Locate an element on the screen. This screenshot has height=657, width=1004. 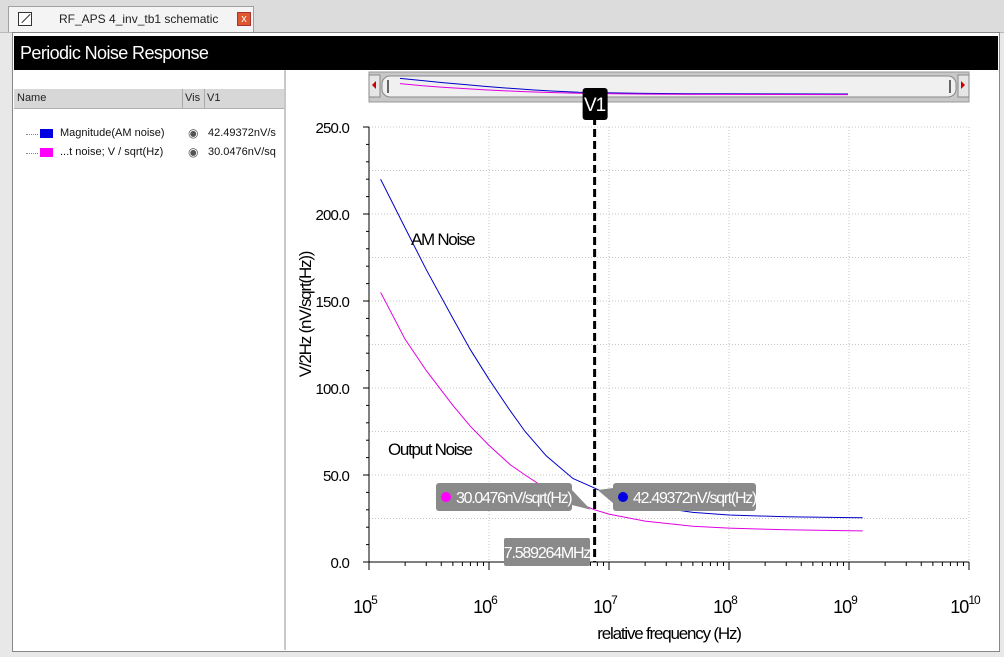
x-axis-label: relative frequency (Hz) is located at coordinates (669, 633).